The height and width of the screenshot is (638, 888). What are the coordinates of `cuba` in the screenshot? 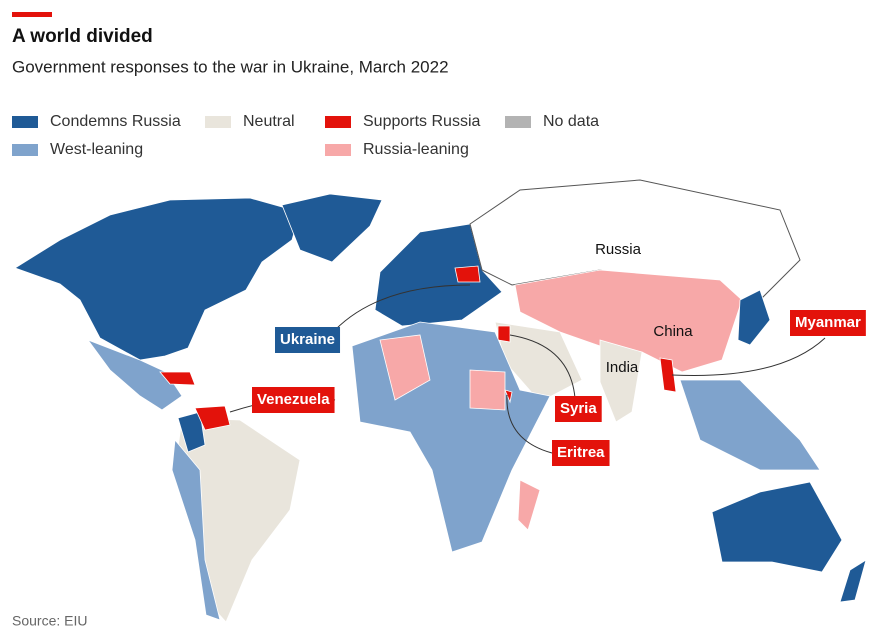 It's located at (177, 378).